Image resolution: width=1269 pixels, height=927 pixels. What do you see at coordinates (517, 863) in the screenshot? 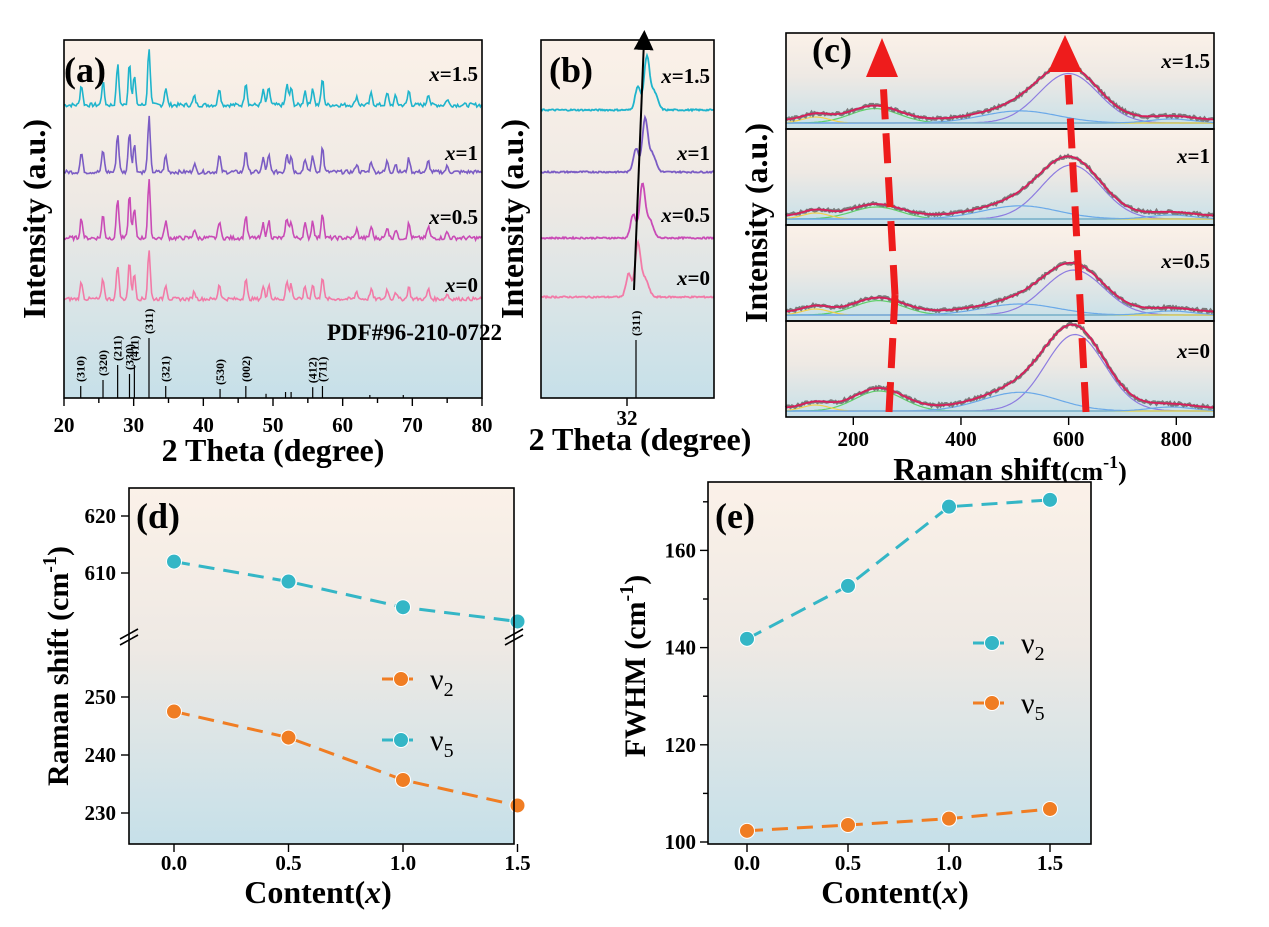
I see `panel-d-xtick-label-3: 1.5` at bounding box center [517, 863].